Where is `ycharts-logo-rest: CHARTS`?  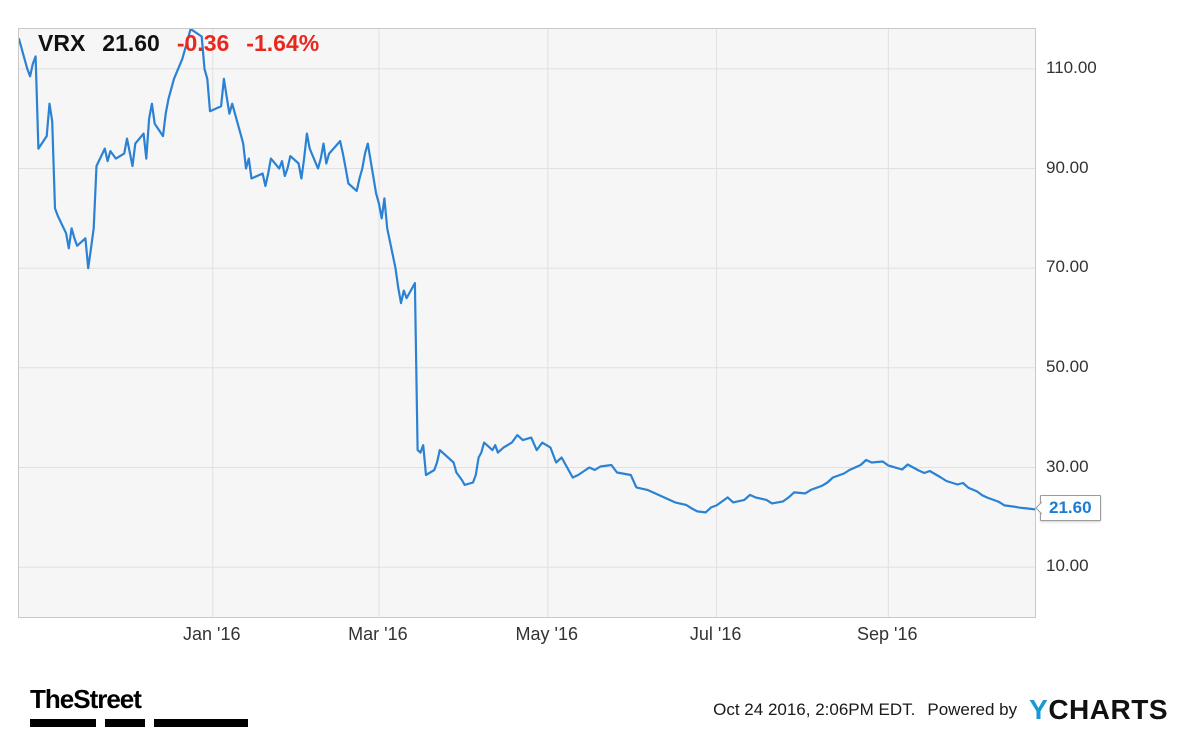 ycharts-logo-rest: CHARTS is located at coordinates (1108, 709).